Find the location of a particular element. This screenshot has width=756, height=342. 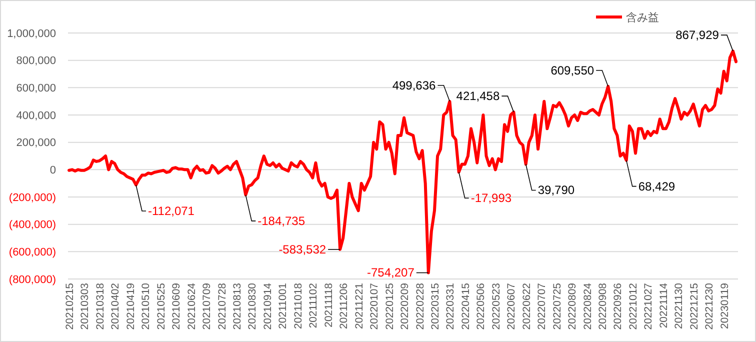

x-tick-label: 20210609 is located at coordinates (176, 306).